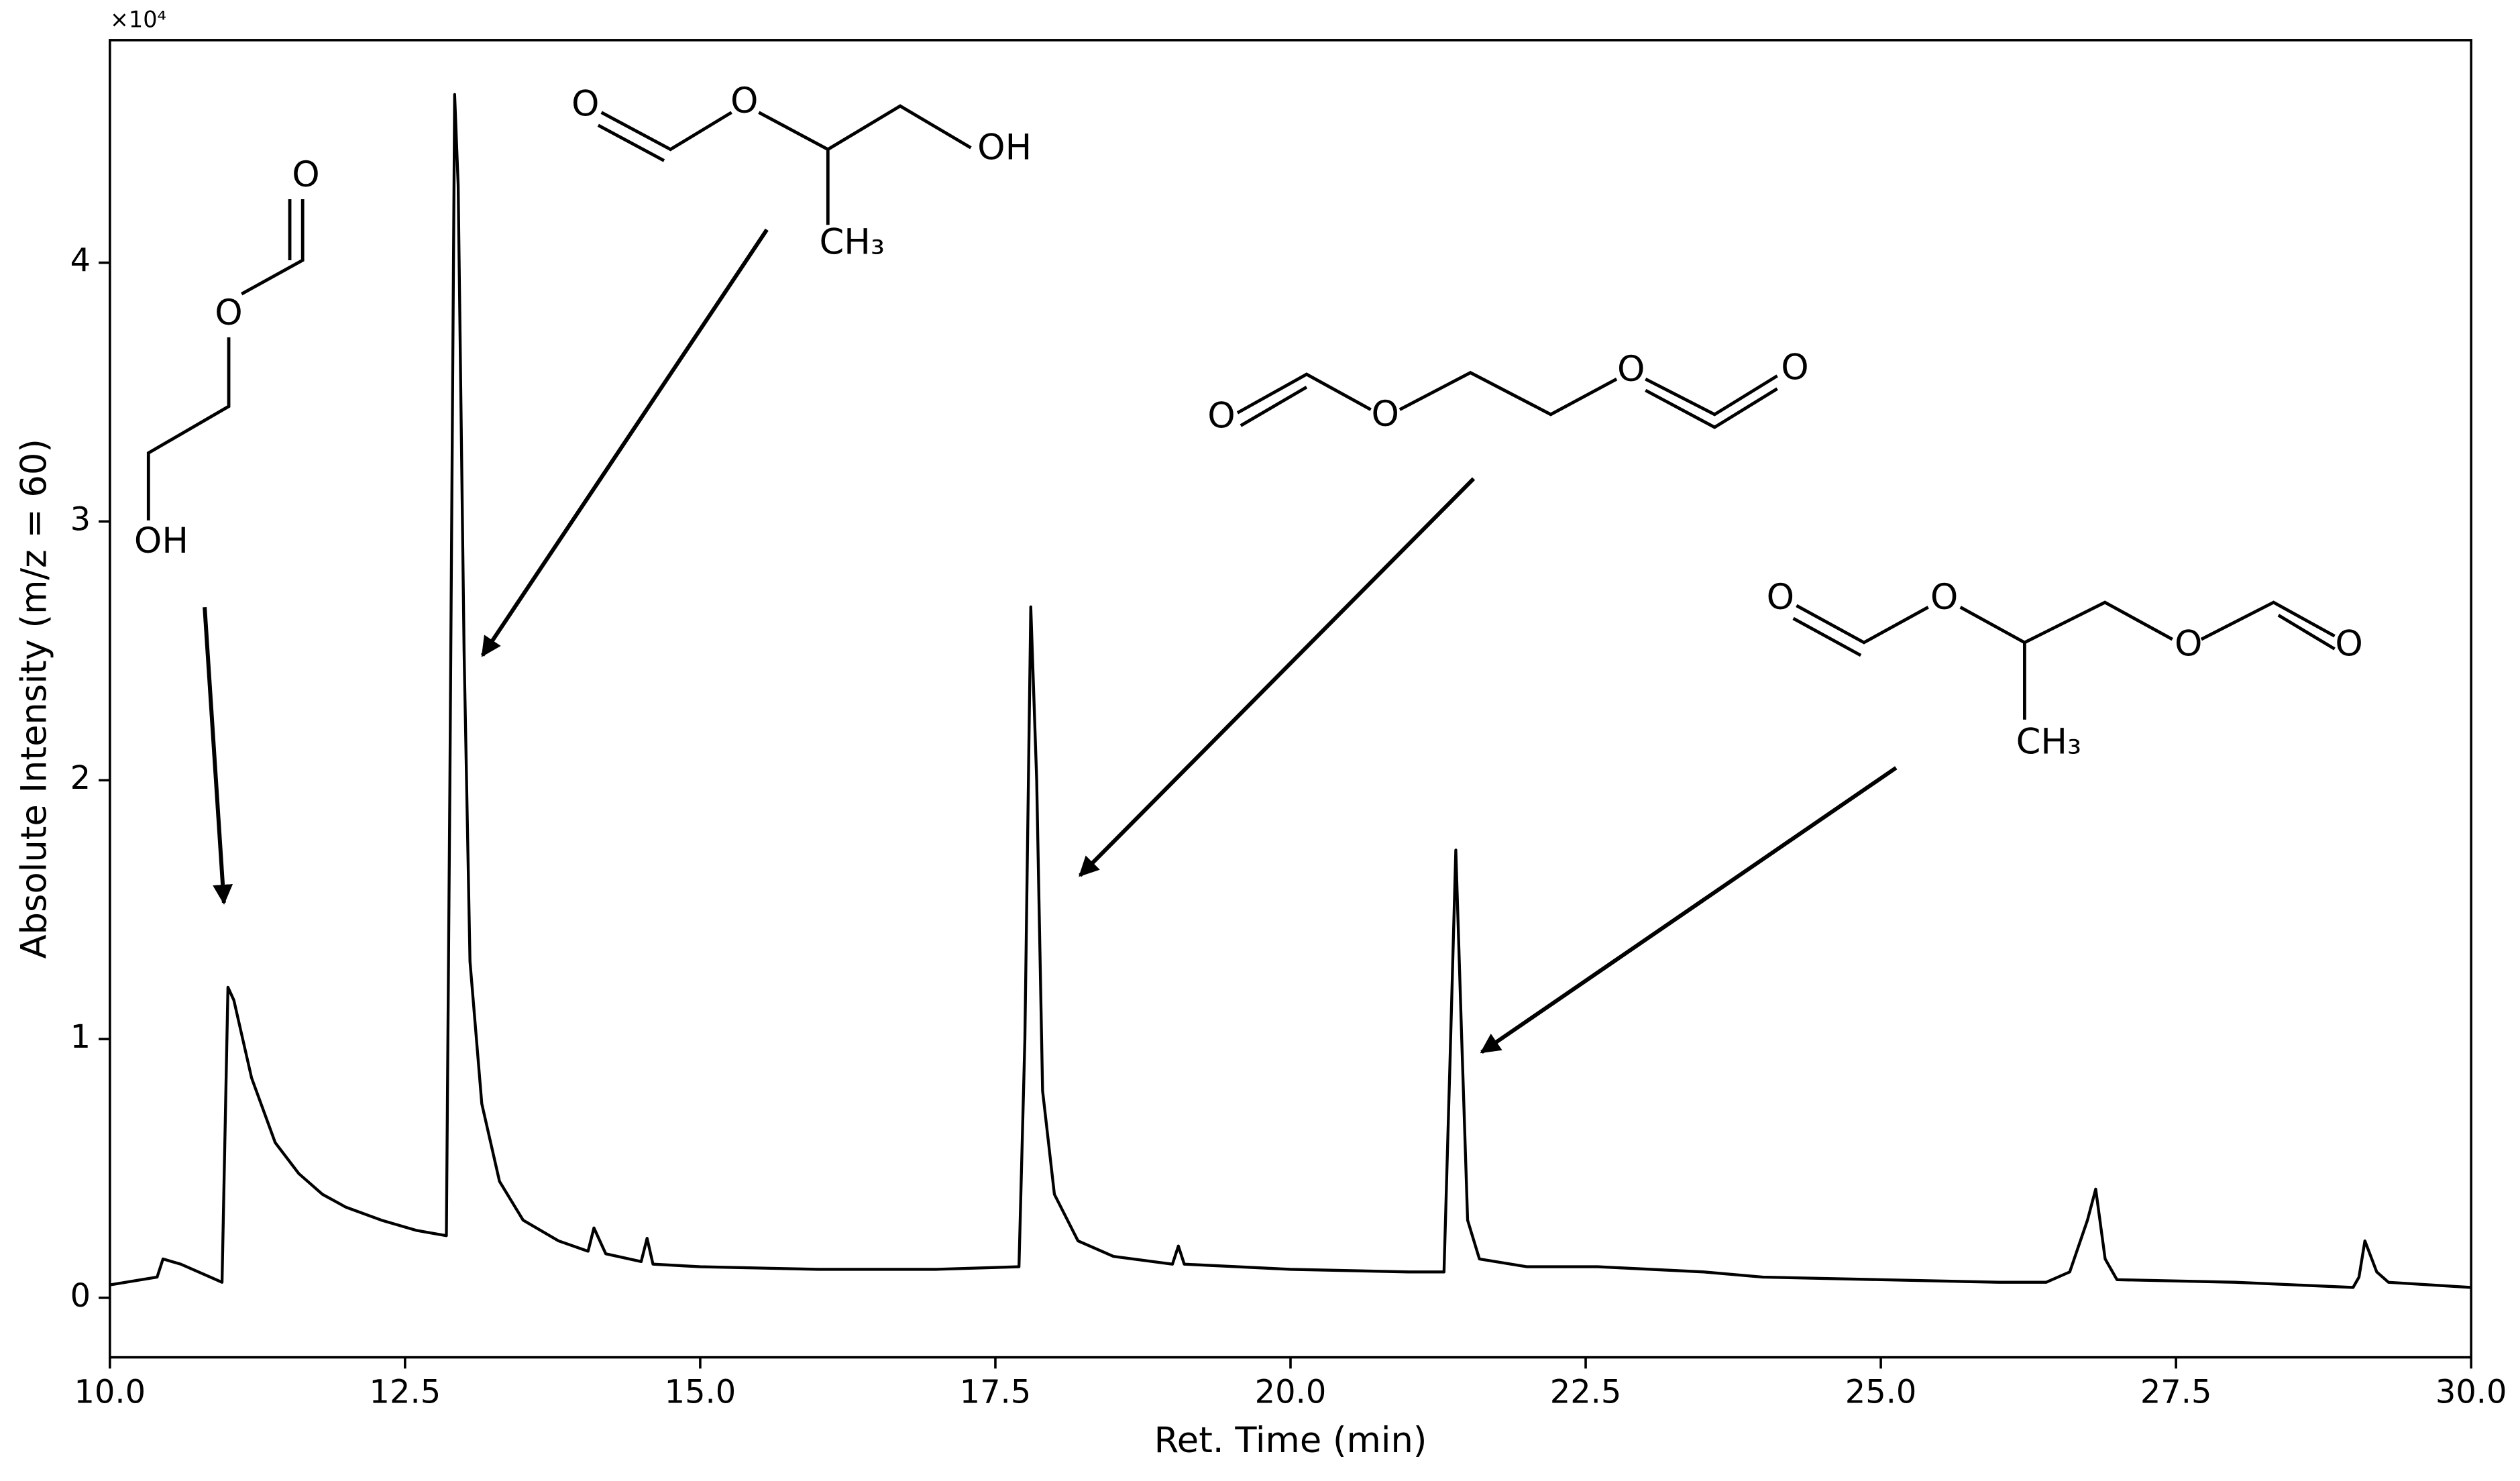  What do you see at coordinates (996, 1392) in the screenshot?
I see `x-tick-label: 17.5` at bounding box center [996, 1392].